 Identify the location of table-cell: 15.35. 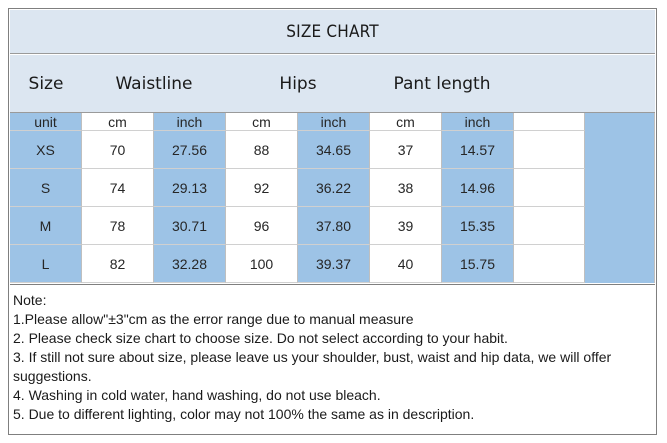
(478, 226).